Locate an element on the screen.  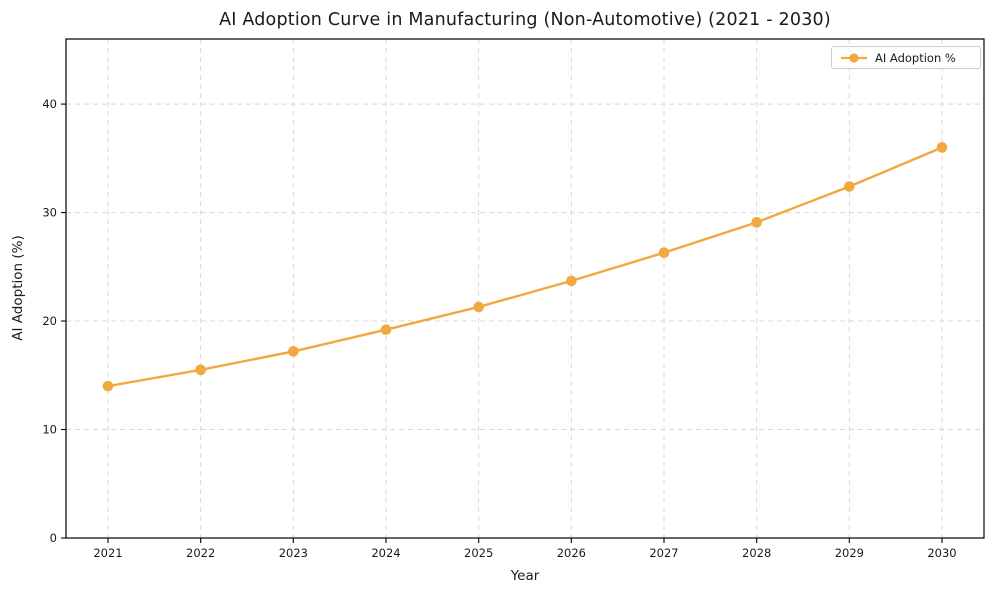
y-tick-label: 40 is located at coordinates (49, 104).